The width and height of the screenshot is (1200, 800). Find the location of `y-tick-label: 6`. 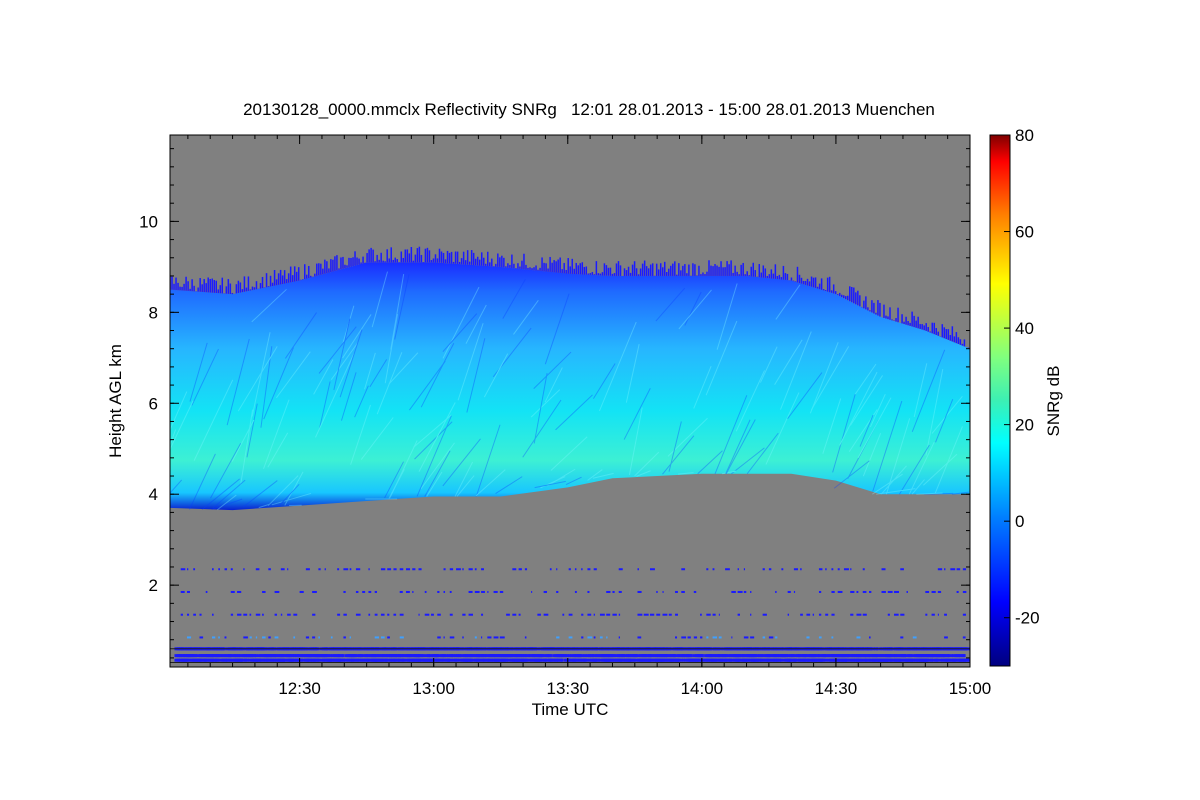

y-tick-label: 6 is located at coordinates (153, 403).